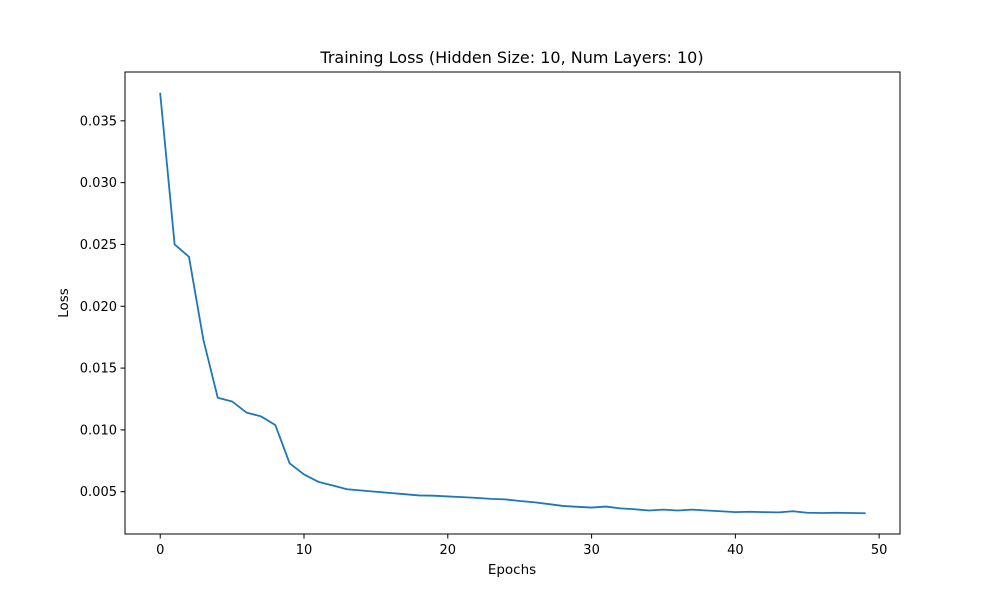 The width and height of the screenshot is (1000, 600). I want to click on y-tick-label: 0.010, so click(98, 430).